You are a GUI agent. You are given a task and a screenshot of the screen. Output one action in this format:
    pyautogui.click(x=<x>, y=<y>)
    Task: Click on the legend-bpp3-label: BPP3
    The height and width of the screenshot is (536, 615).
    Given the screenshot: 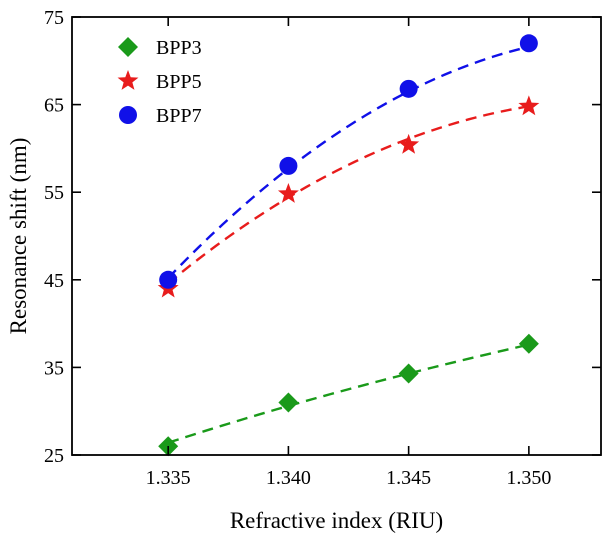 What is the action you would take?
    pyautogui.click(x=179, y=48)
    